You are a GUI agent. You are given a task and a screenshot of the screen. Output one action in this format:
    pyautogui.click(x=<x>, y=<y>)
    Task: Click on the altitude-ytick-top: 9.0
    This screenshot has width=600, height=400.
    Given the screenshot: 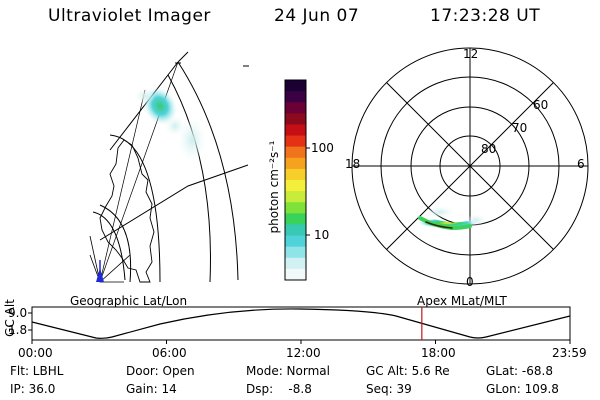 What is the action you would take?
    pyautogui.click(x=18, y=313)
    